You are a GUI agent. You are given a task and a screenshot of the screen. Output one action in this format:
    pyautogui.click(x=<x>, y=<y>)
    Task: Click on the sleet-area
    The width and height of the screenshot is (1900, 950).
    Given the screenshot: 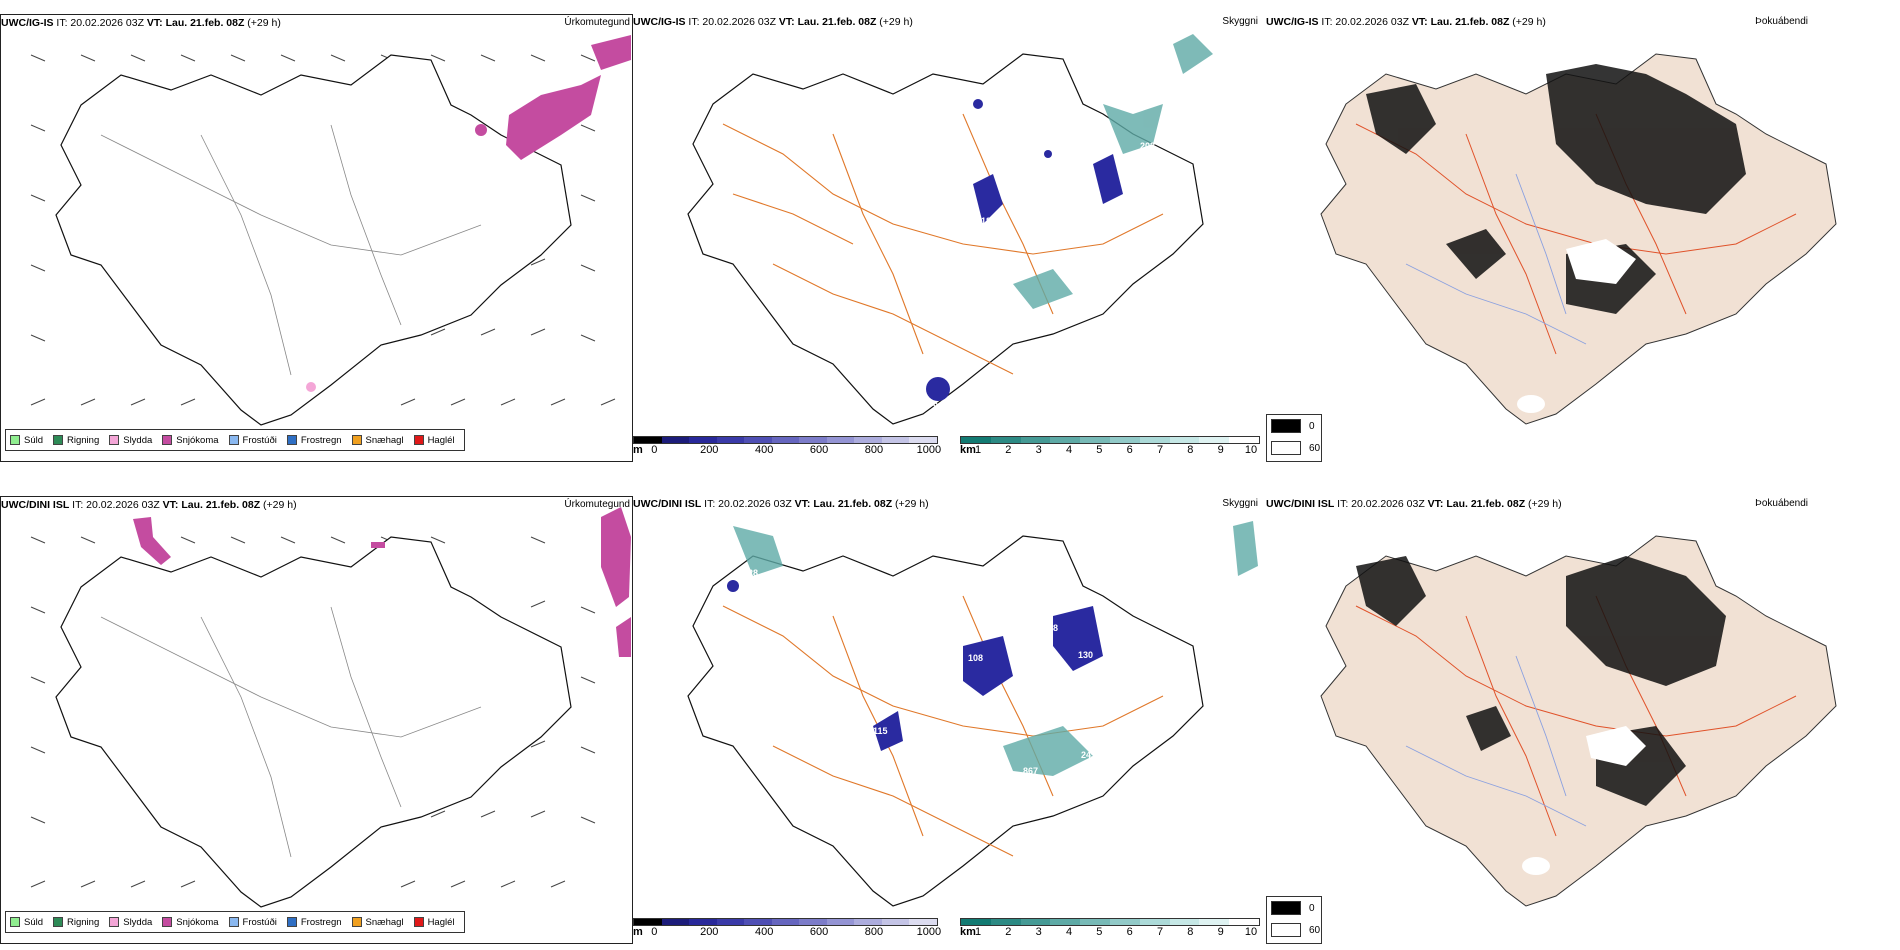 What is the action you would take?
    pyautogui.click(x=311, y=387)
    